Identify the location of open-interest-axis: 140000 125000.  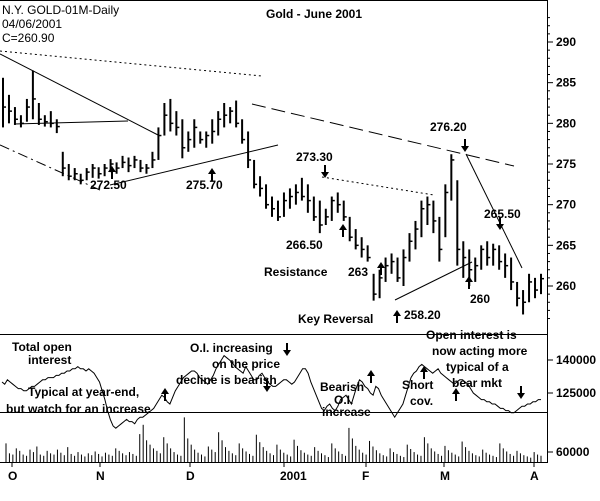
(571, 376).